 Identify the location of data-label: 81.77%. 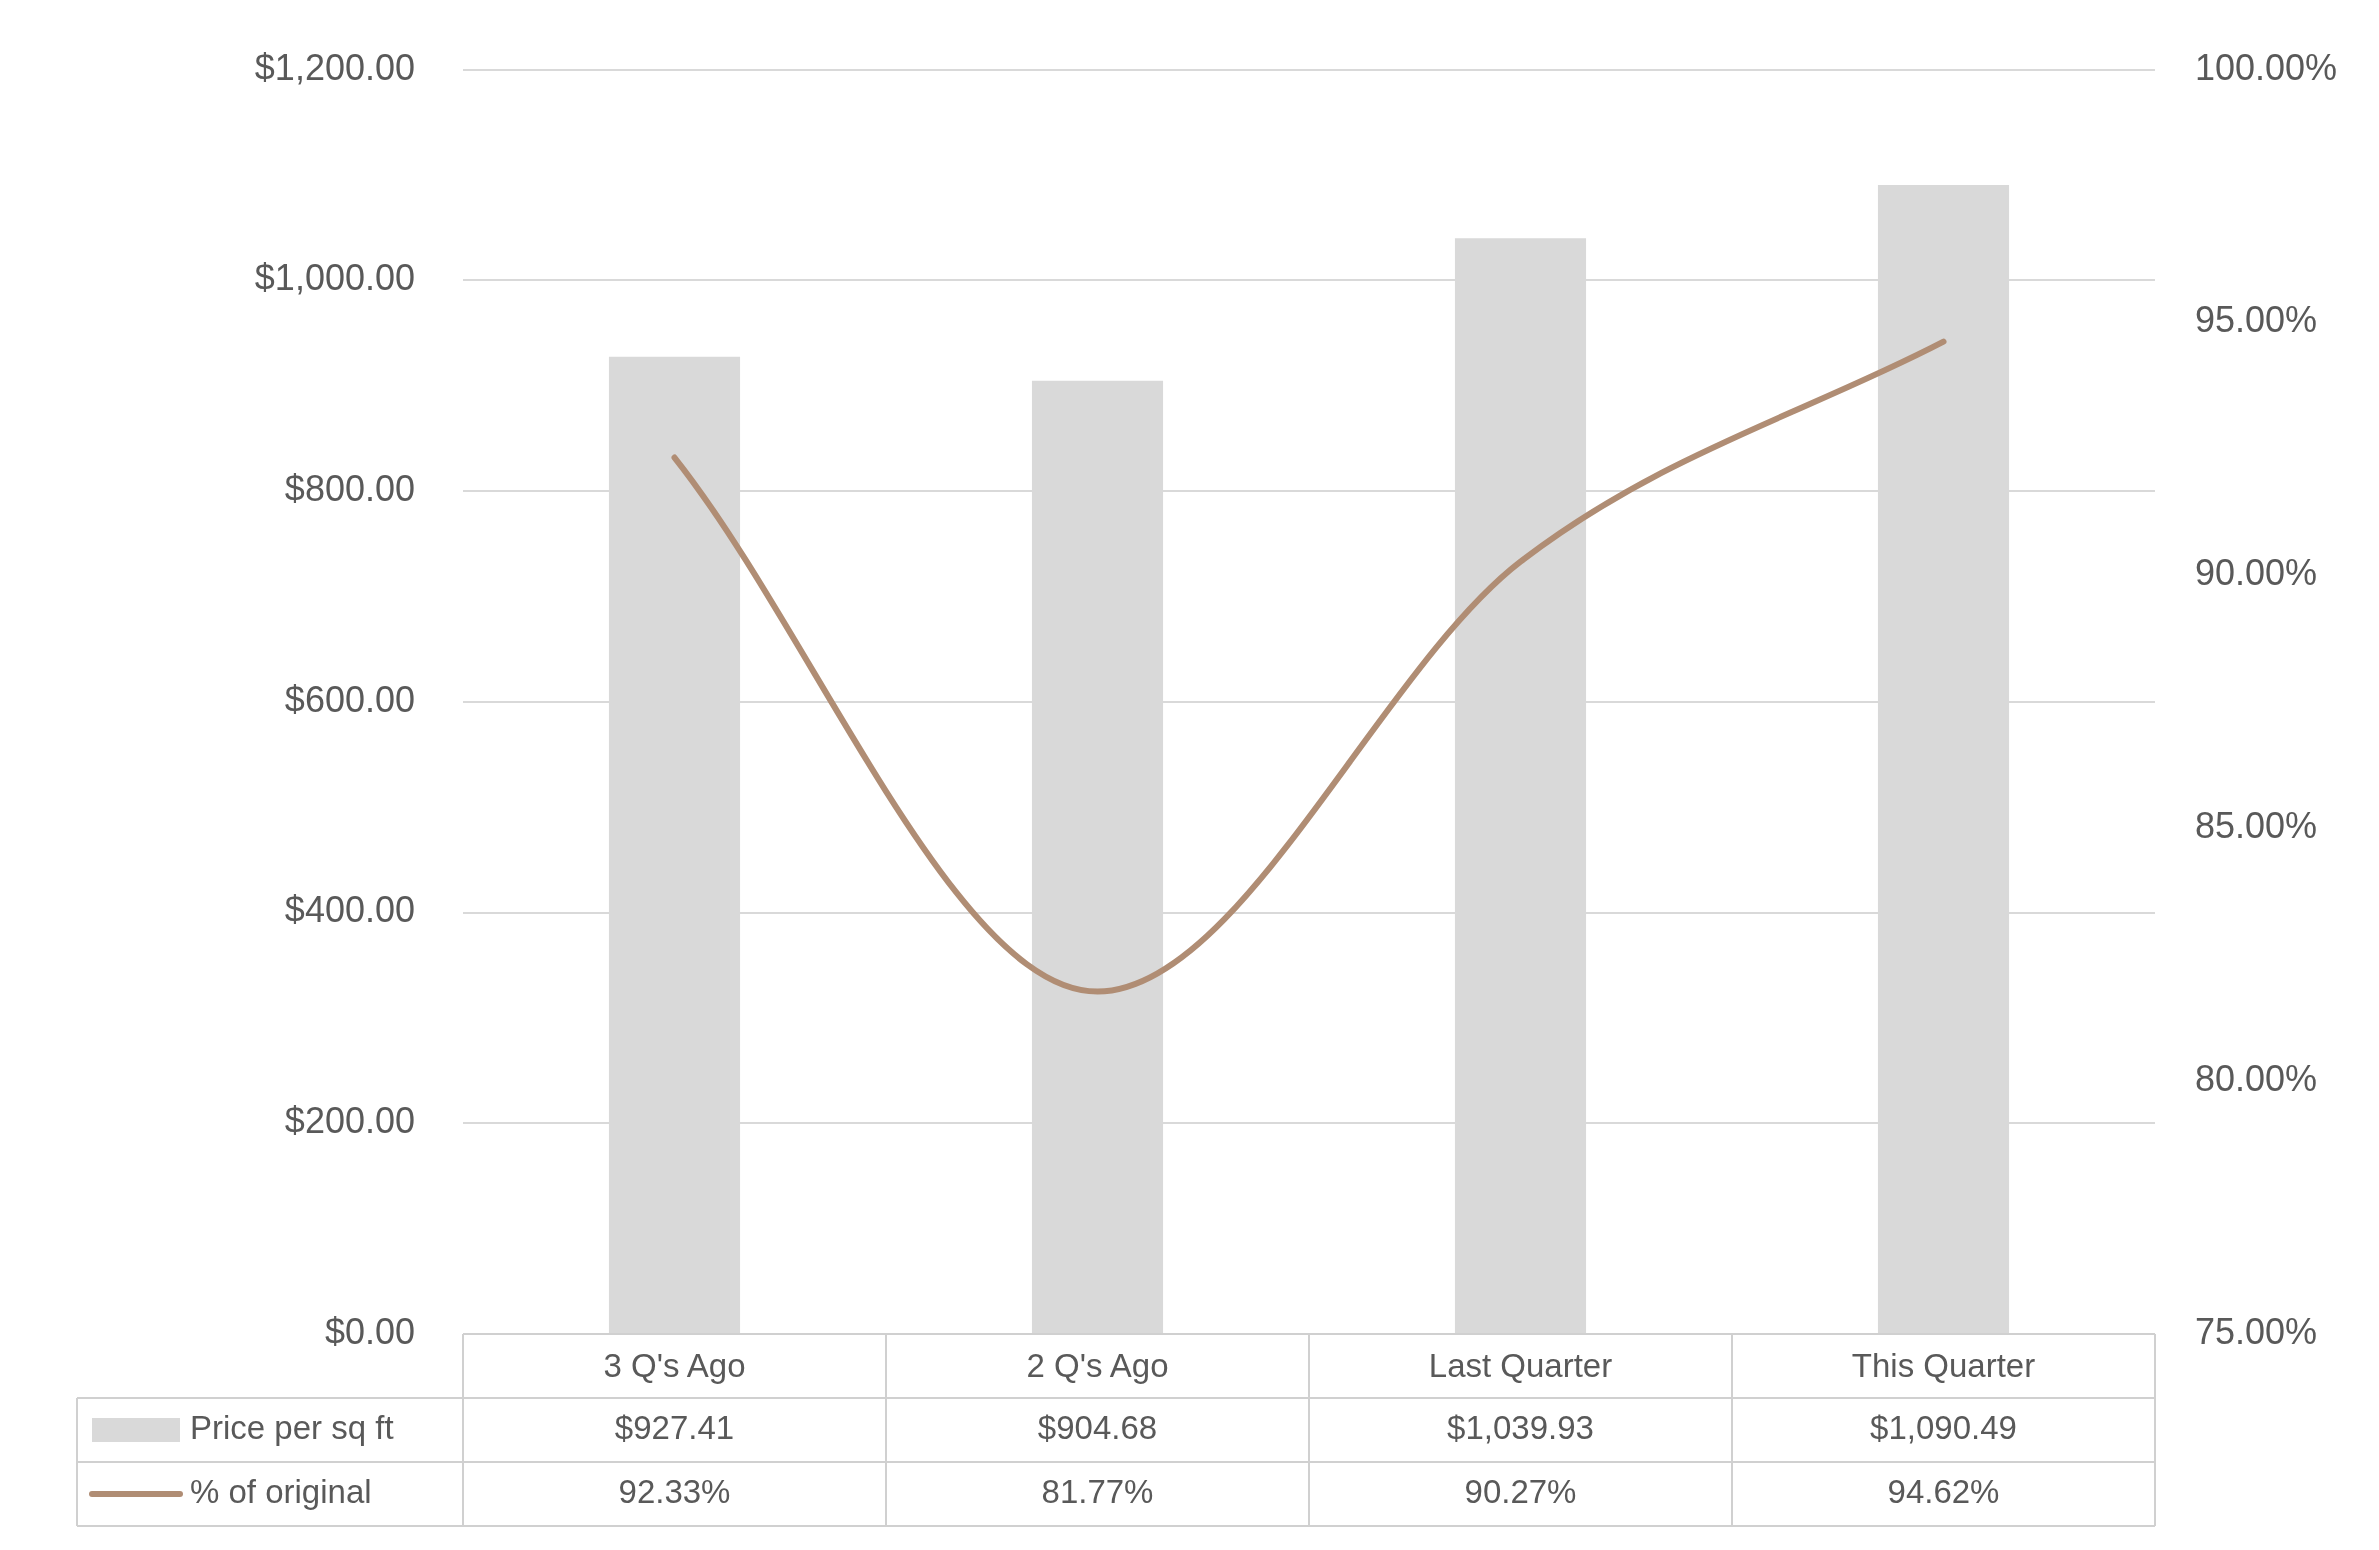
(1097, 1492).